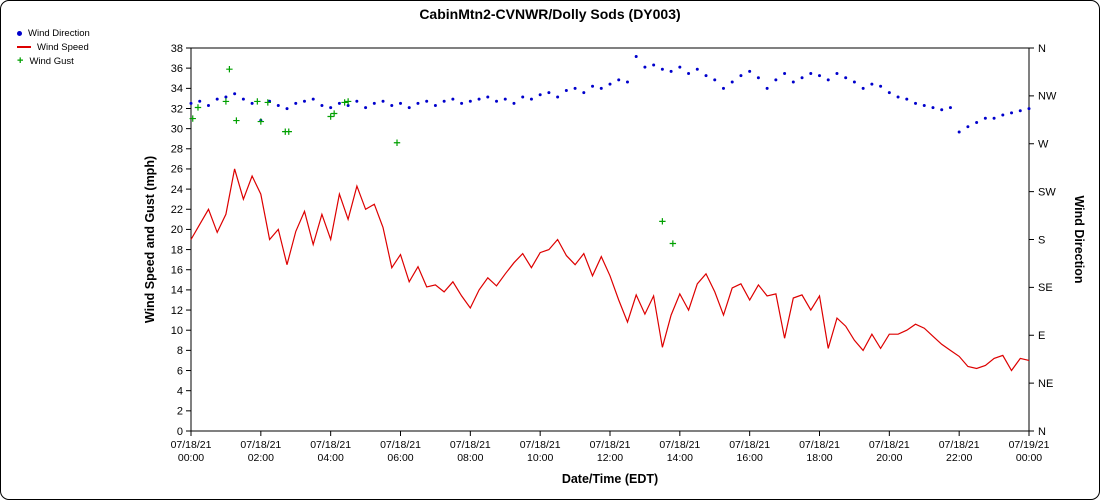  What do you see at coordinates (177, 129) in the screenshot?
I see `svg-text: 30` at bounding box center [177, 129].